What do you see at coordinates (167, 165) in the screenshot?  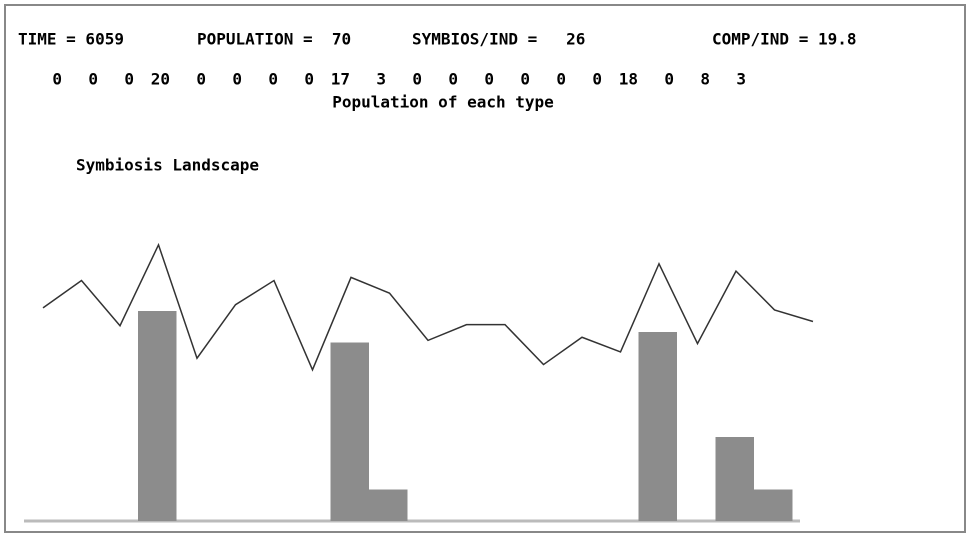 I see `chart-title: Symbiosis Landscape` at bounding box center [167, 165].